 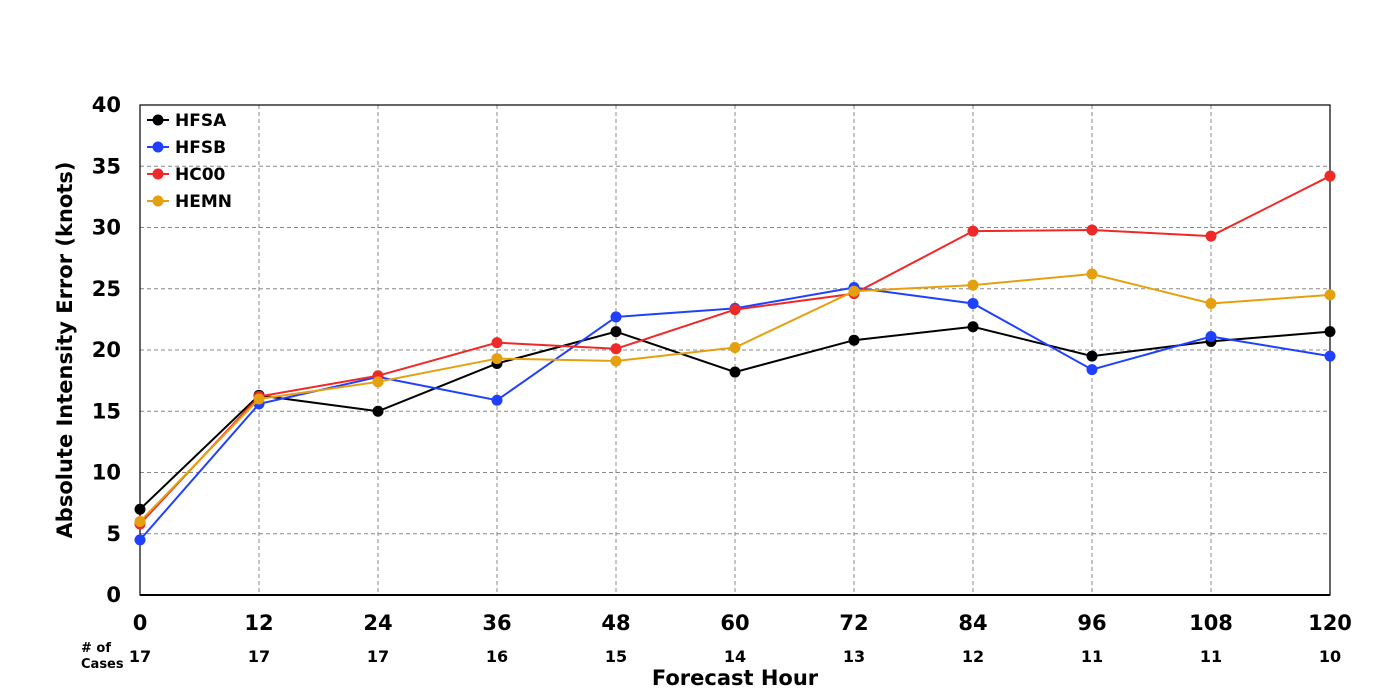 I want to click on y-tick-label: 10, so click(x=106, y=473).